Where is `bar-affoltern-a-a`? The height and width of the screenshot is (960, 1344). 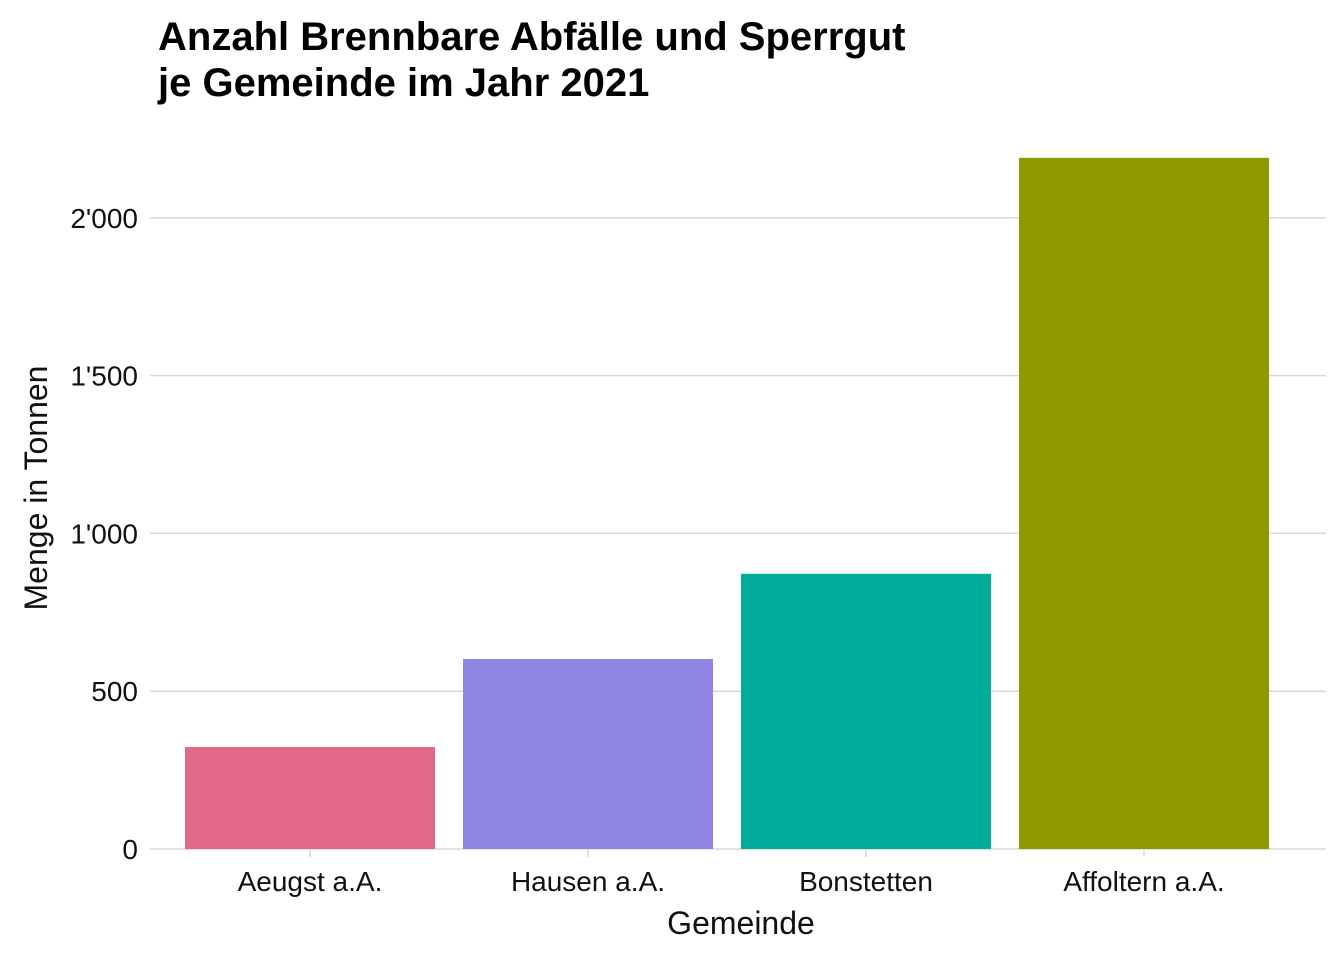 bar-affoltern-a-a is located at coordinates (1144, 503).